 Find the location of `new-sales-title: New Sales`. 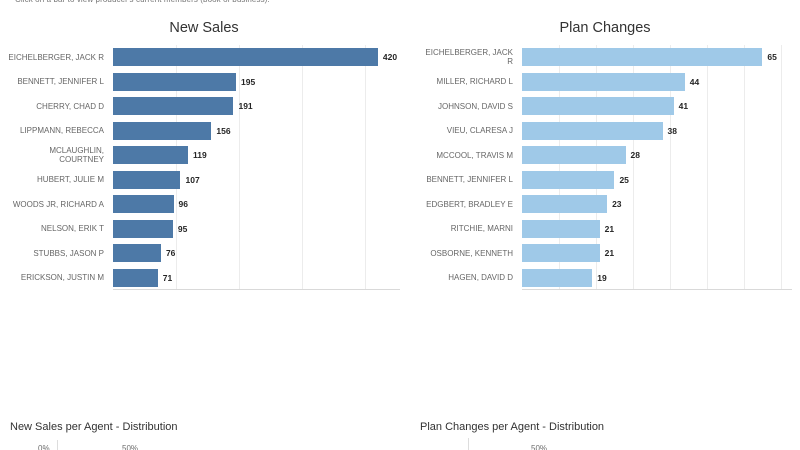

new-sales-title: New Sales is located at coordinates (204, 28).